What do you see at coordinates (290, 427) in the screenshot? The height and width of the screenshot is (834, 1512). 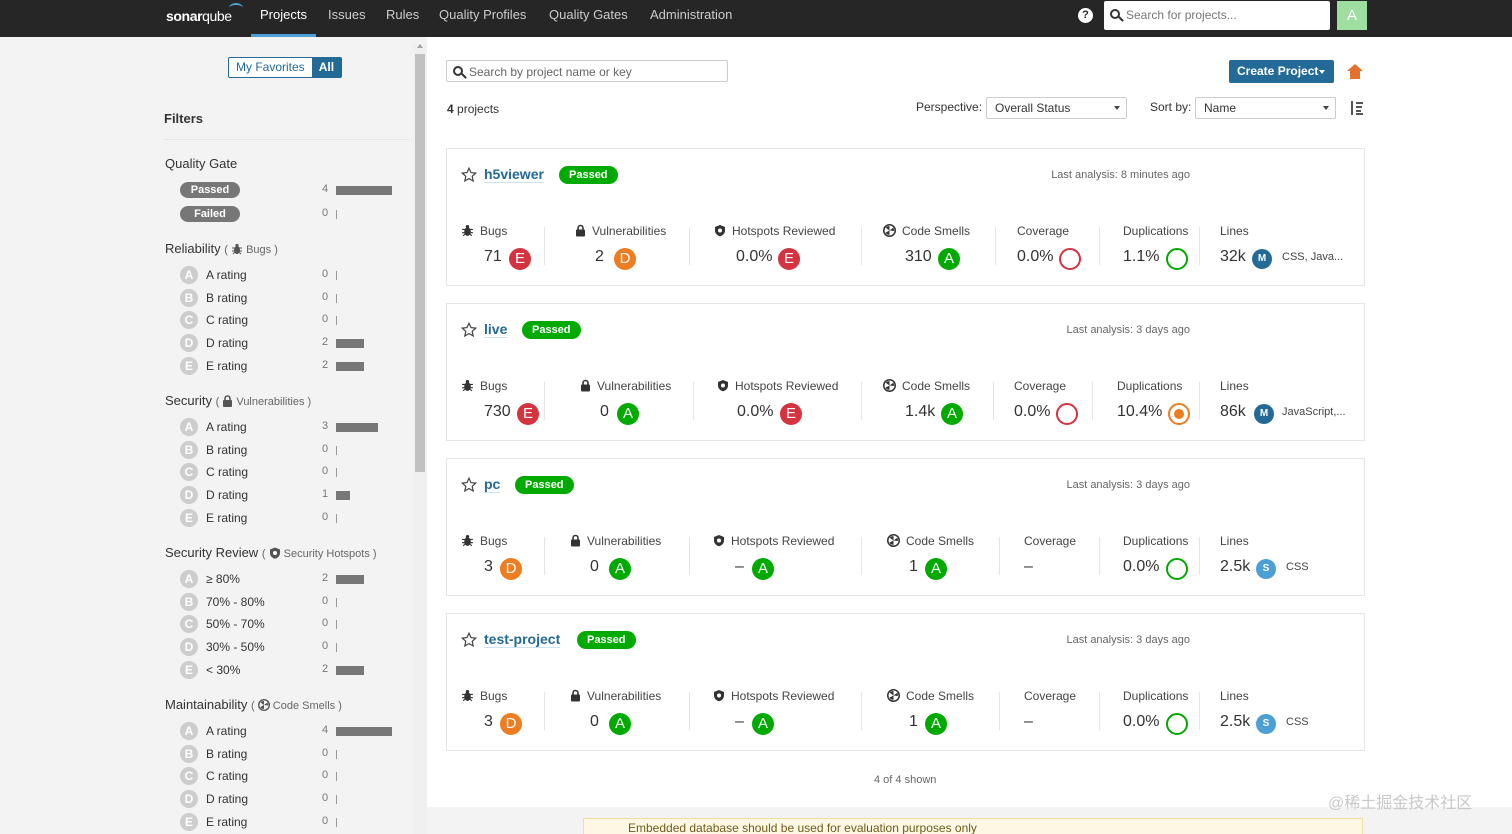 I see `facet-row-a: A A rating 3` at bounding box center [290, 427].